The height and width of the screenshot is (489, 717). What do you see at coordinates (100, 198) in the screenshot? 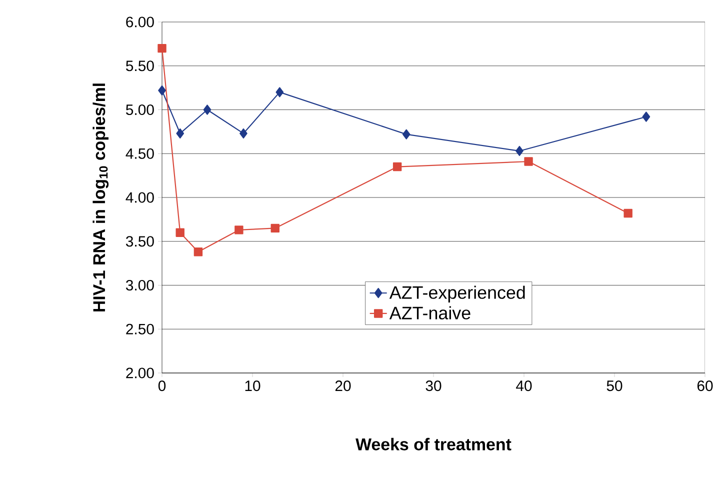
I see `y-axis-title: HIV-1 RNA in log$_{10}$ copies/ml` at bounding box center [100, 198].